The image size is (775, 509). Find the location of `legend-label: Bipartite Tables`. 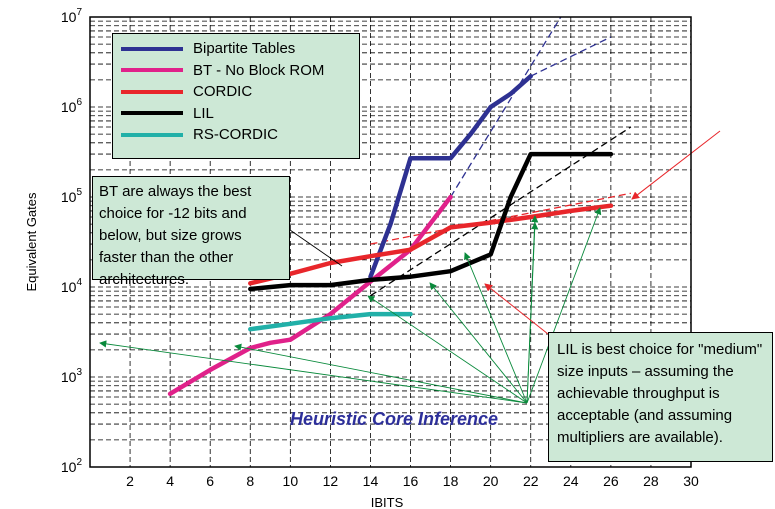

legend-label: Bipartite Tables is located at coordinates (244, 49).